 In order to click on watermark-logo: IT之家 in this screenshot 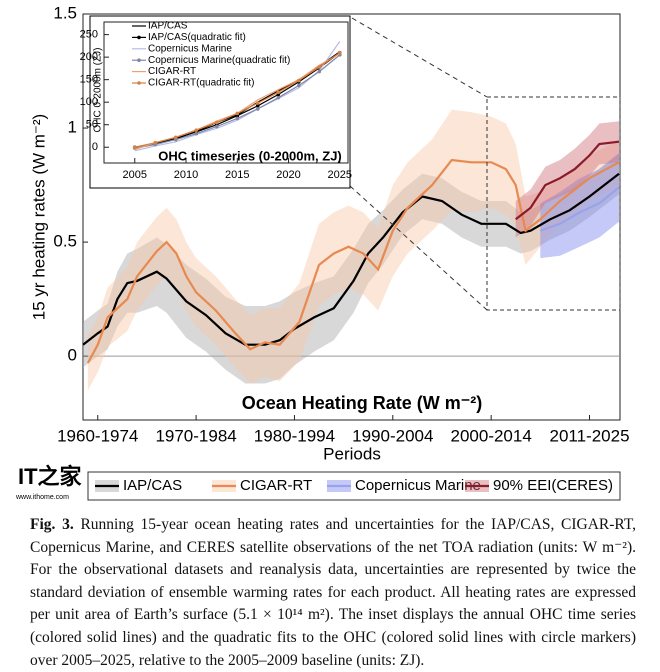, I will do `click(50, 476)`.